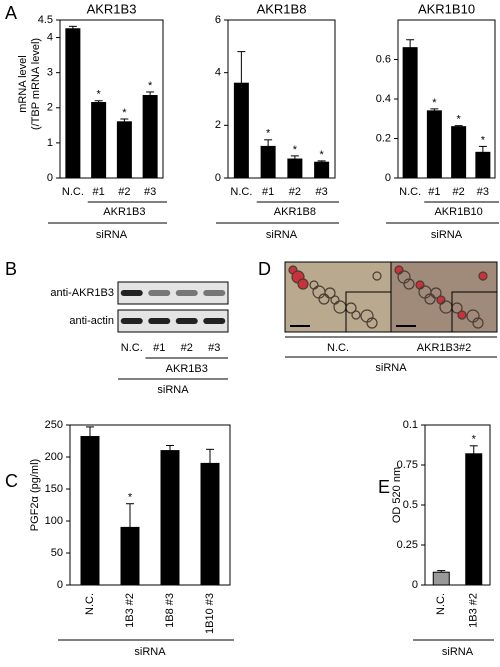 The width and height of the screenshot is (500, 667). What do you see at coordinates (130, 610) in the screenshot?
I see `x-tick-label: 1B3 #2` at bounding box center [130, 610].